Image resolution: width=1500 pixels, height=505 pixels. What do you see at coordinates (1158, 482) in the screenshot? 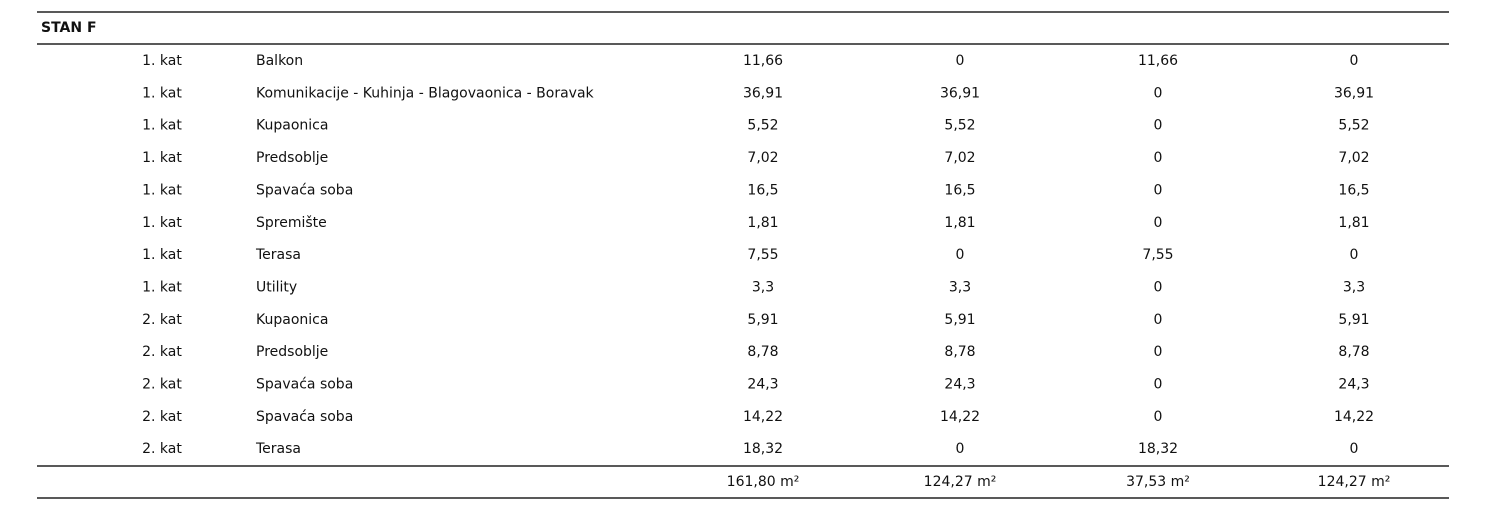
I see `total-value: 37,53 m²` at bounding box center [1158, 482].